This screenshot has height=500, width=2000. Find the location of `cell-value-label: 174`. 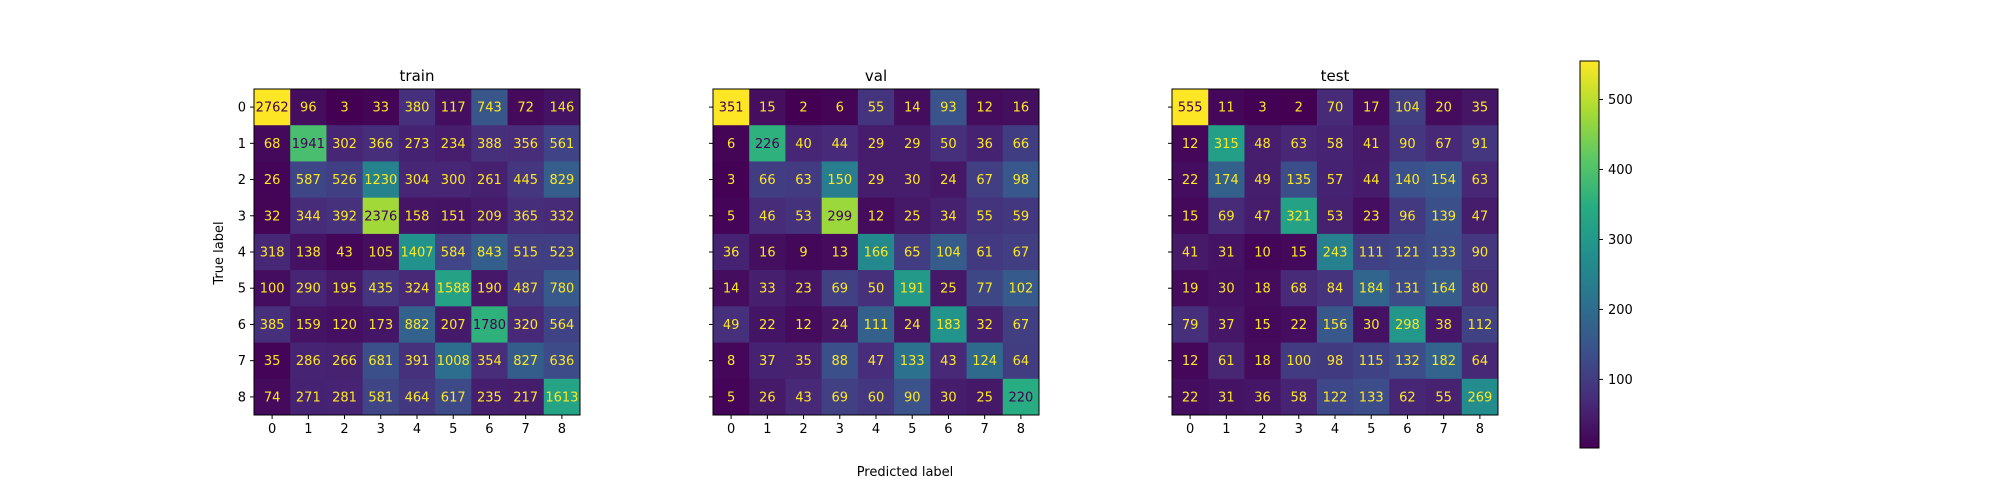

cell-value-label: 174 is located at coordinates (1226, 180).